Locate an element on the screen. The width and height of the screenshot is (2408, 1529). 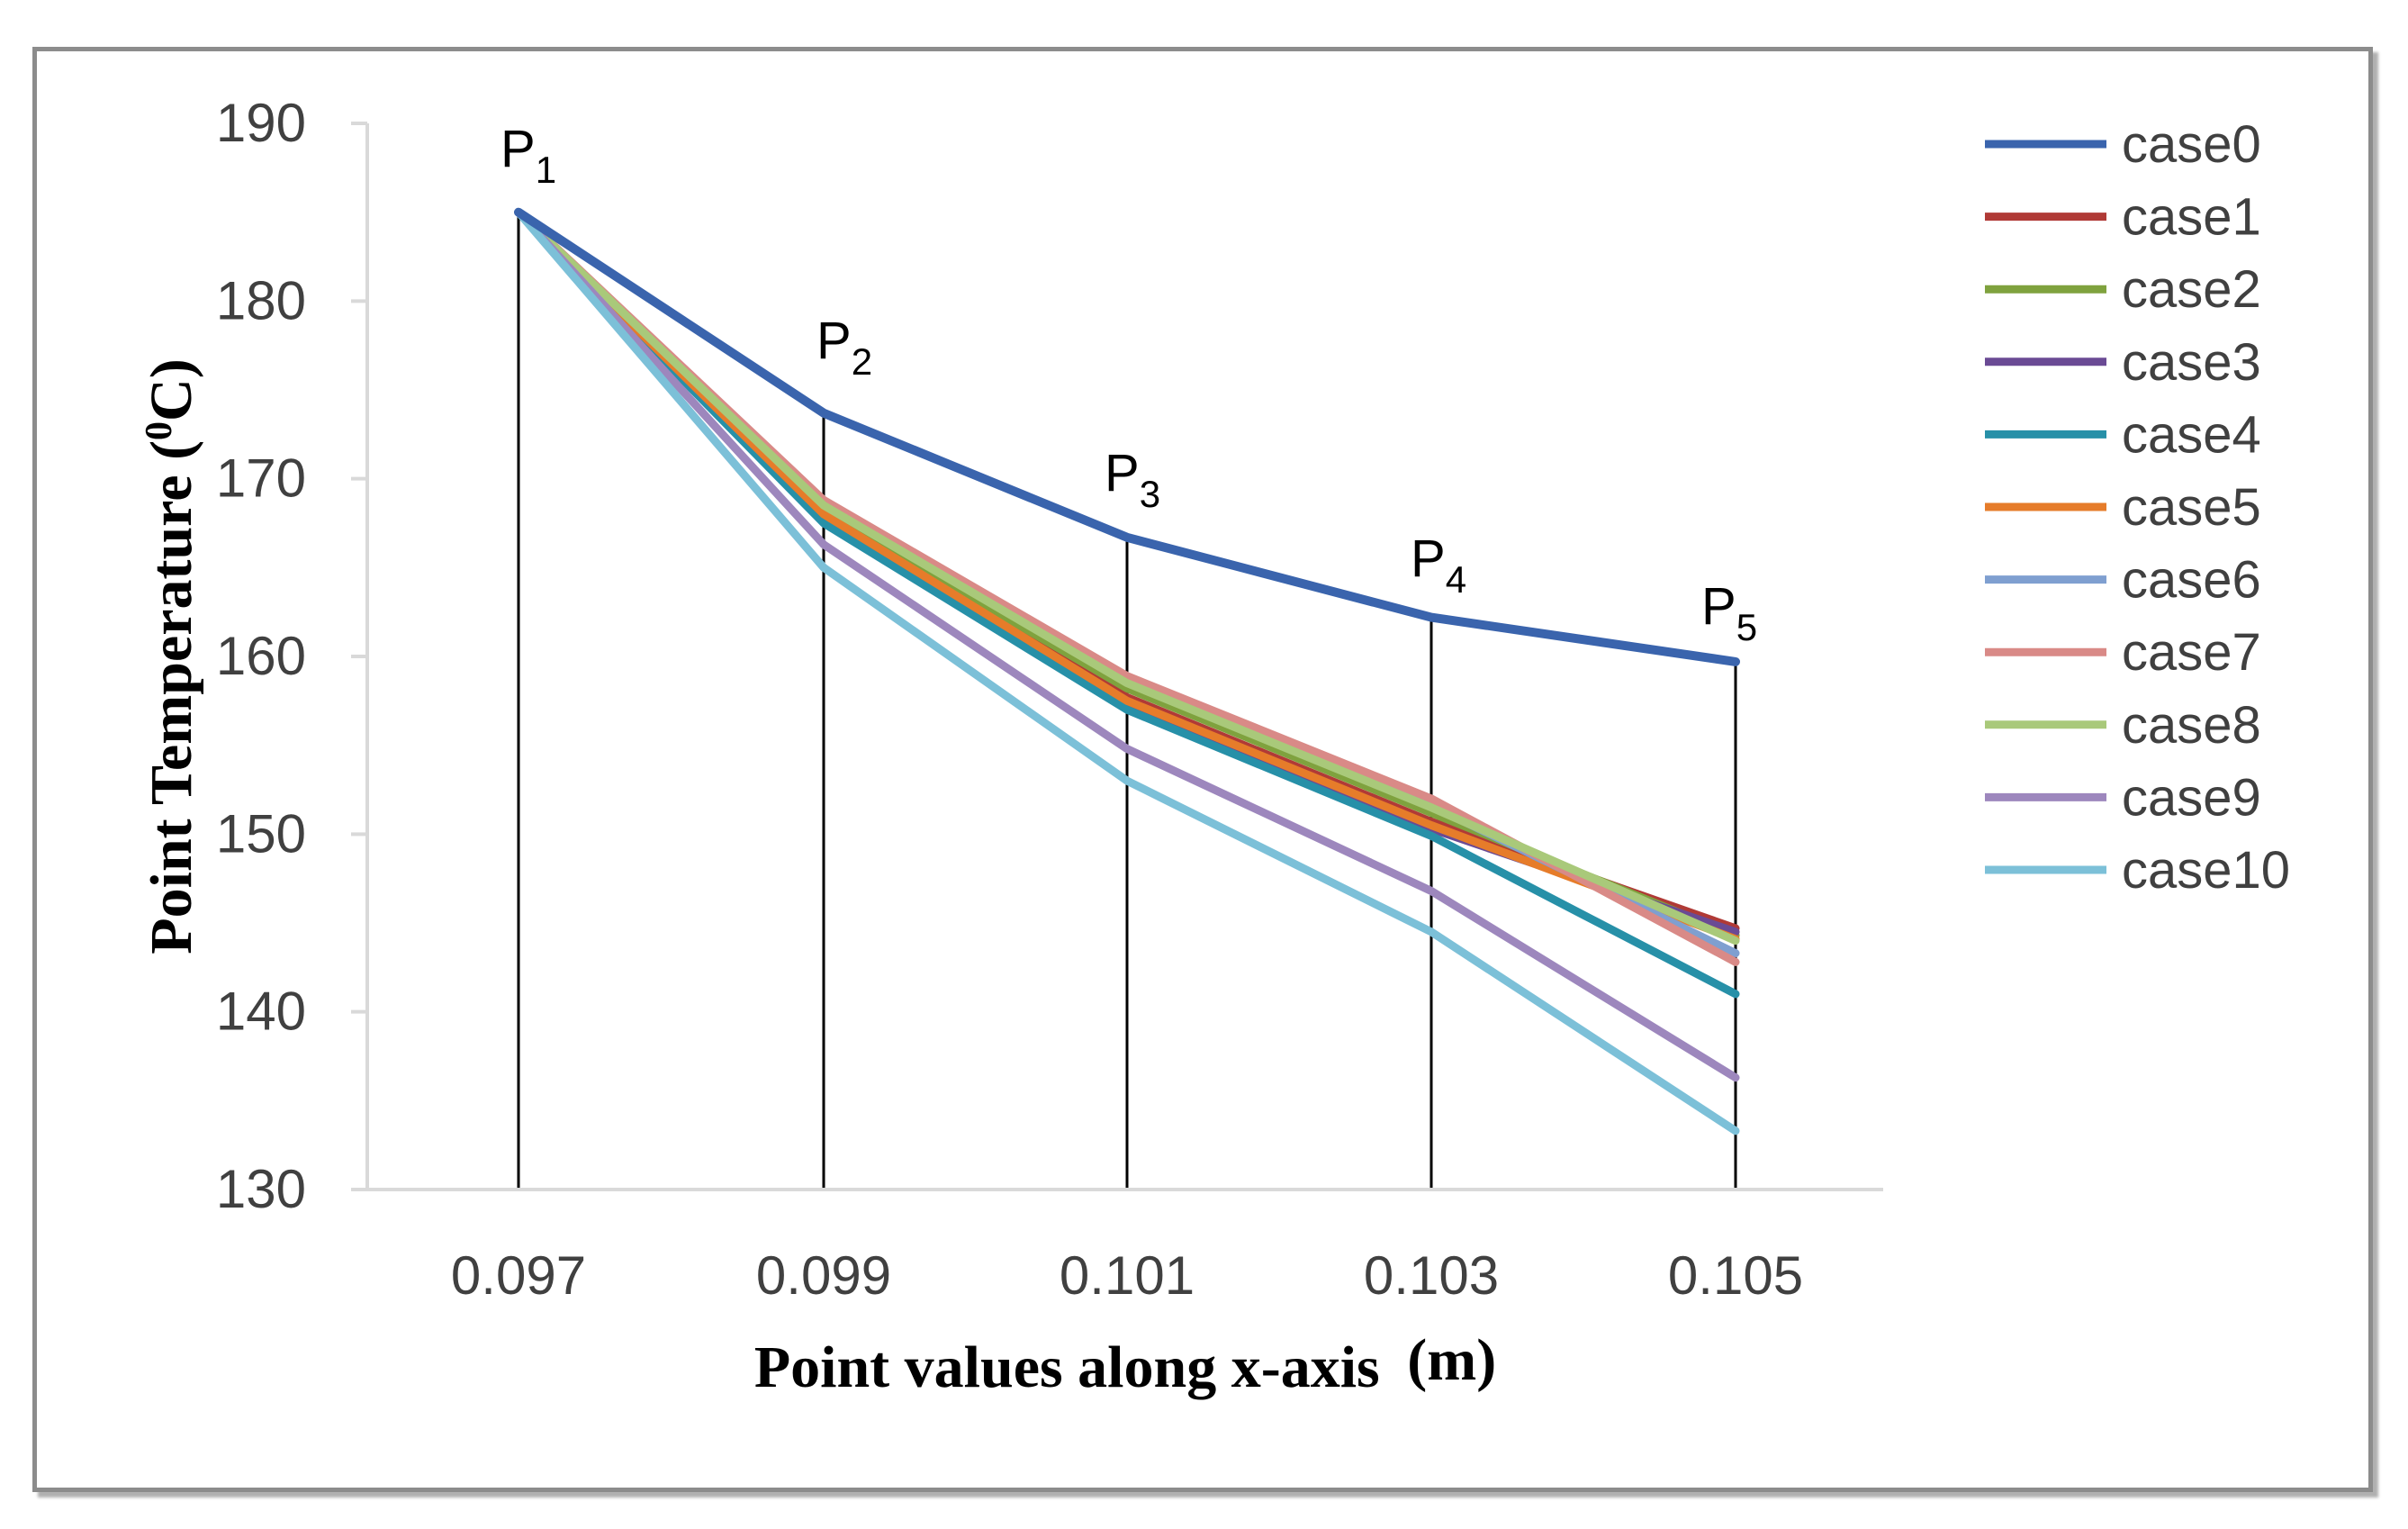
x-tick-label: 0.101 is located at coordinates (1128, 1275).